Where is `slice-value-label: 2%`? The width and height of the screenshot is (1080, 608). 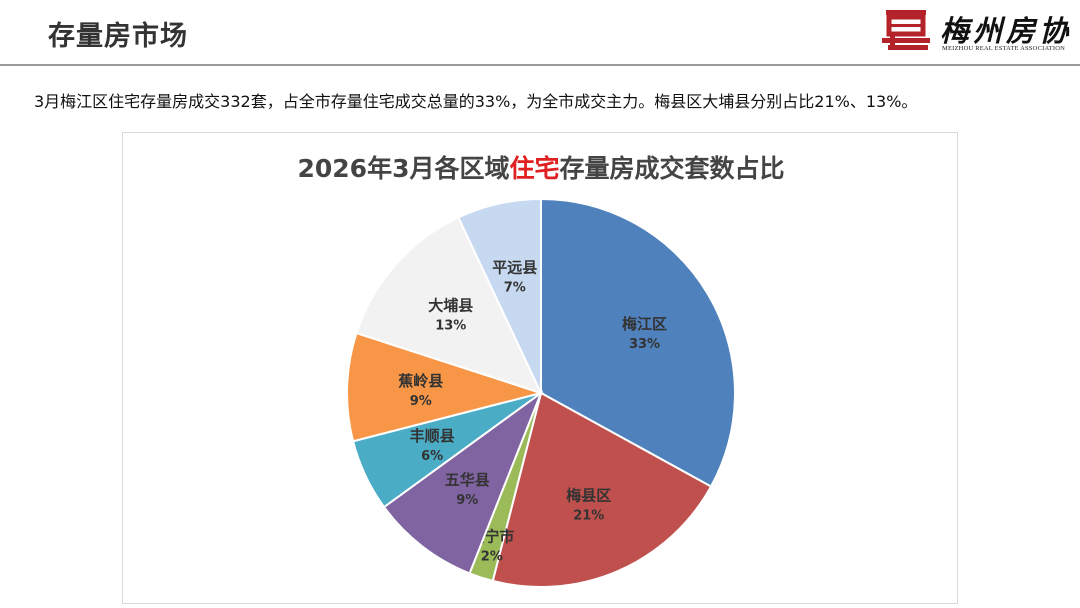
slice-value-label: 2% is located at coordinates (492, 556).